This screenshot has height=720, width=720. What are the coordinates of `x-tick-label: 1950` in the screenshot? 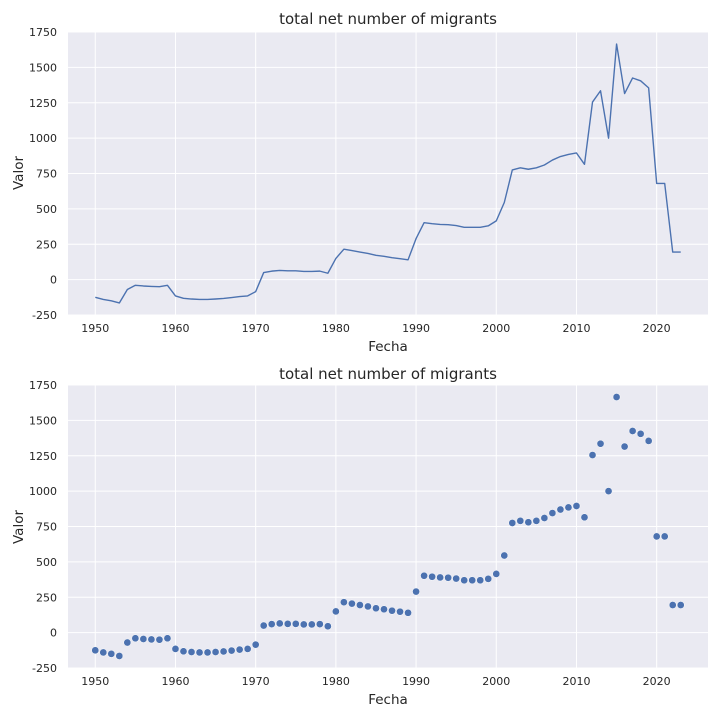 It's located at (95, 681).